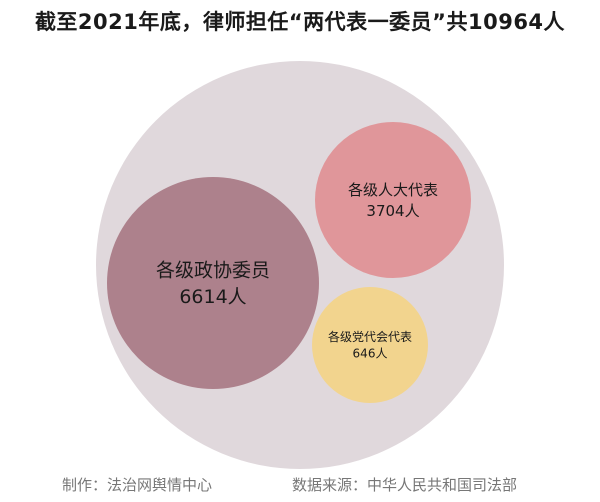 This screenshot has width=600, height=502. I want to click on source-text: 数据来源：中华人民共和国司法部, so click(405, 485).